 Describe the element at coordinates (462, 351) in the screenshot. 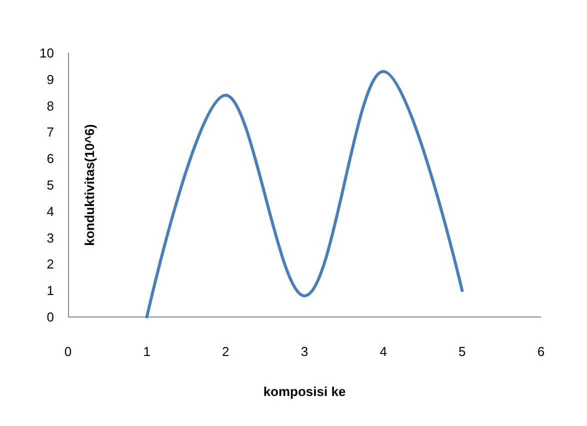

I see `x-tick-label: 5` at that location.